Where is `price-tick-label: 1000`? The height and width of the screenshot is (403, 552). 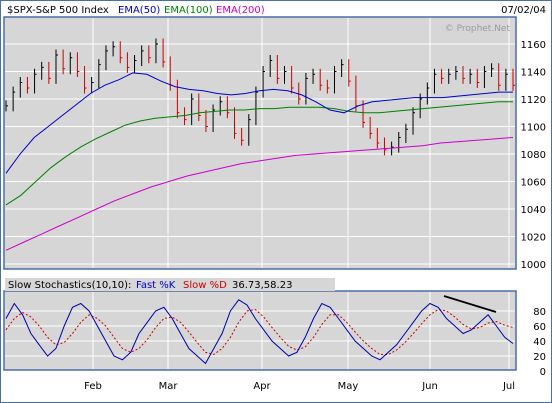
price-tick-label: 1000 is located at coordinates (533, 265).